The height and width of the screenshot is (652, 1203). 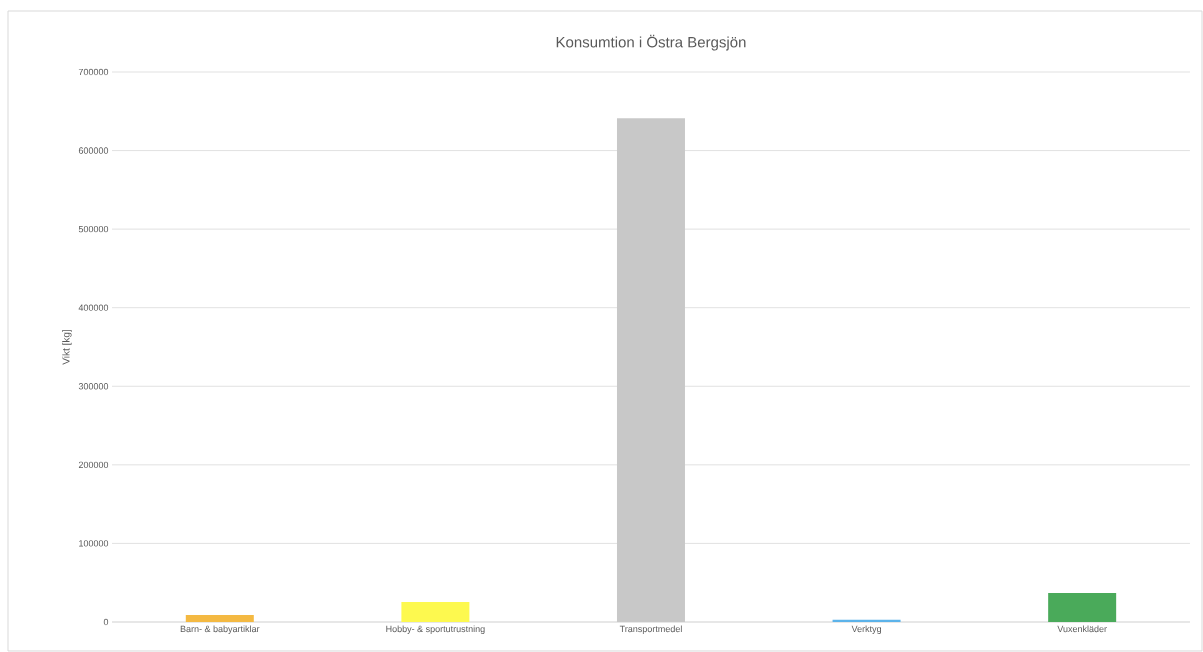 What do you see at coordinates (650, 629) in the screenshot?
I see `x-tick-label: Transportmedel` at bounding box center [650, 629].